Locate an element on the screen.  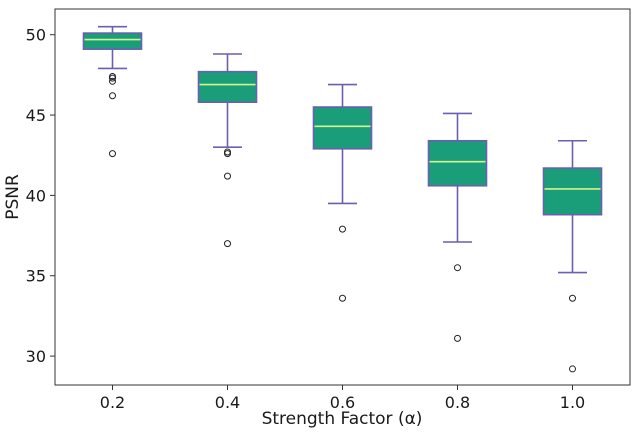
x-axis: 0.2 0.4 0.6 0.8 1.0 is located at coordinates (342, 398).